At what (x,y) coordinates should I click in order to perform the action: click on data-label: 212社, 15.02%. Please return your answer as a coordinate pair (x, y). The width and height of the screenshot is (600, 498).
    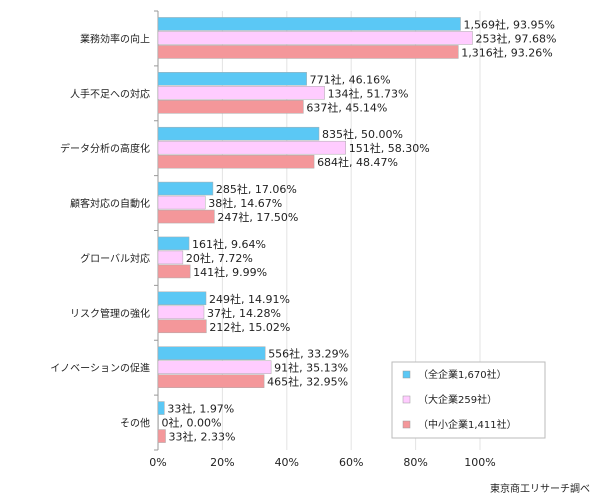
    Looking at the image, I should click on (249, 327).